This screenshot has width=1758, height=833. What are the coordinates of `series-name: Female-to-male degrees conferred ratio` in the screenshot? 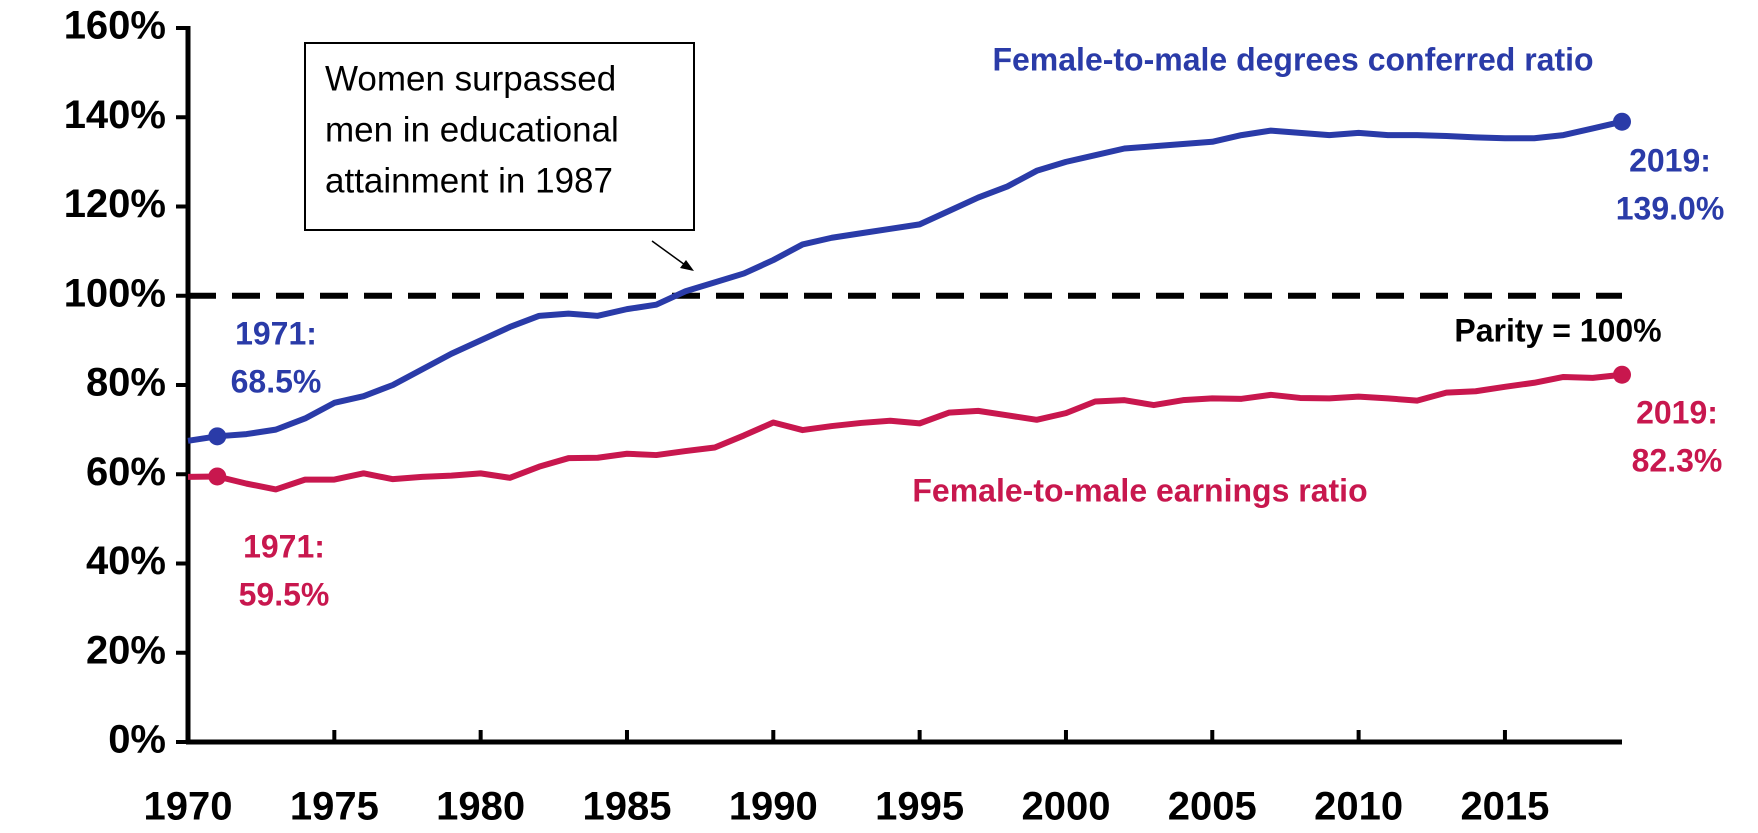 It's located at (1292, 59).